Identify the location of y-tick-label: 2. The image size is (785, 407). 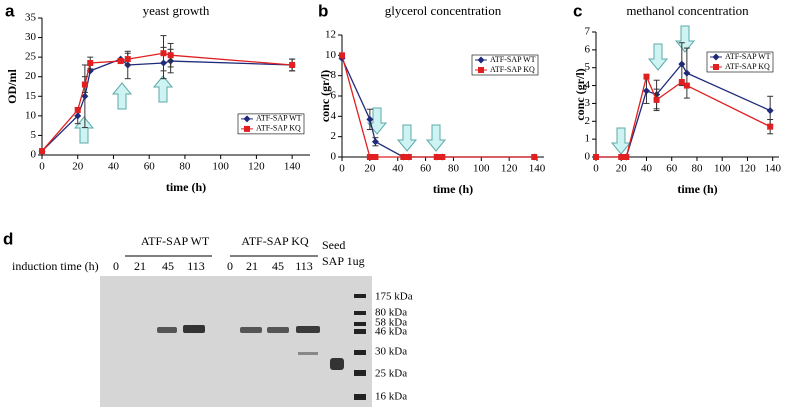
(588, 121).